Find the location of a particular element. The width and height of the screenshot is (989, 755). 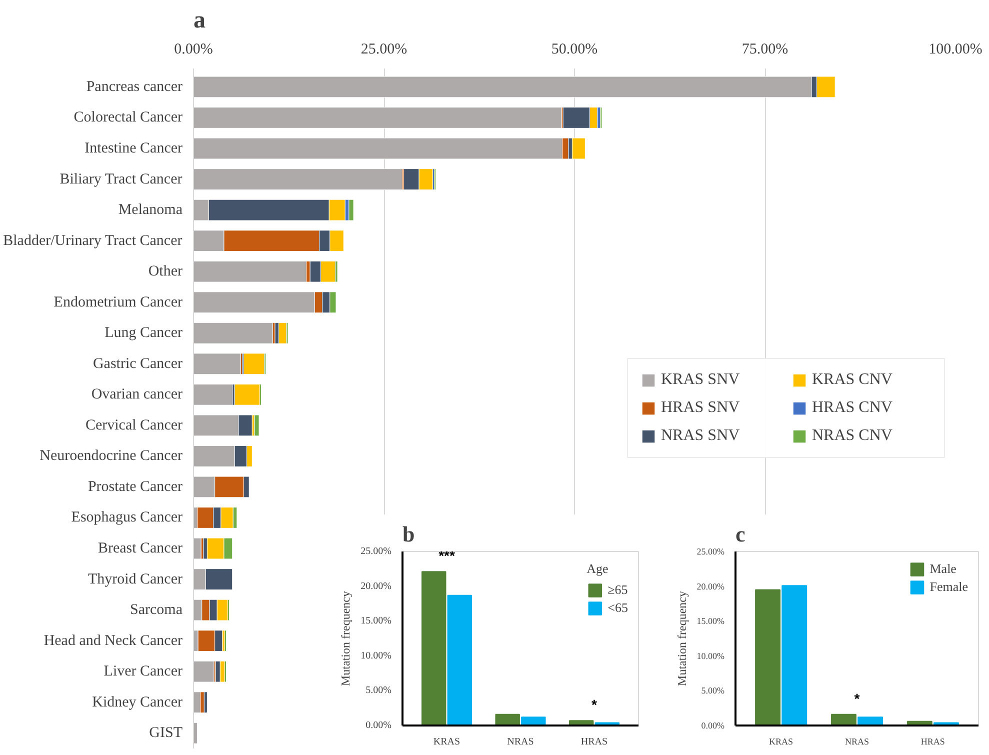

y-tick-label: Head and Neck Cancer is located at coordinates (113, 640).